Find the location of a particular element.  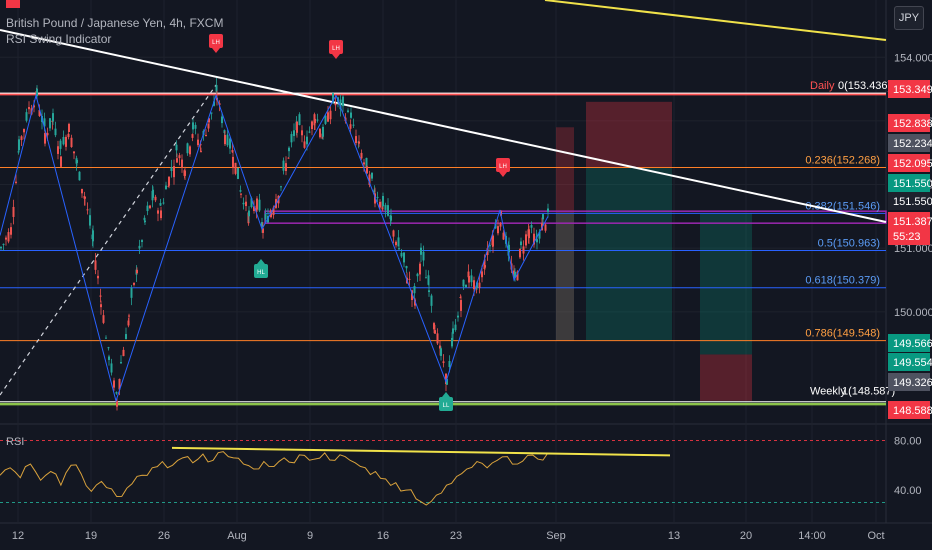

rsi-line is located at coordinates (274, 478).